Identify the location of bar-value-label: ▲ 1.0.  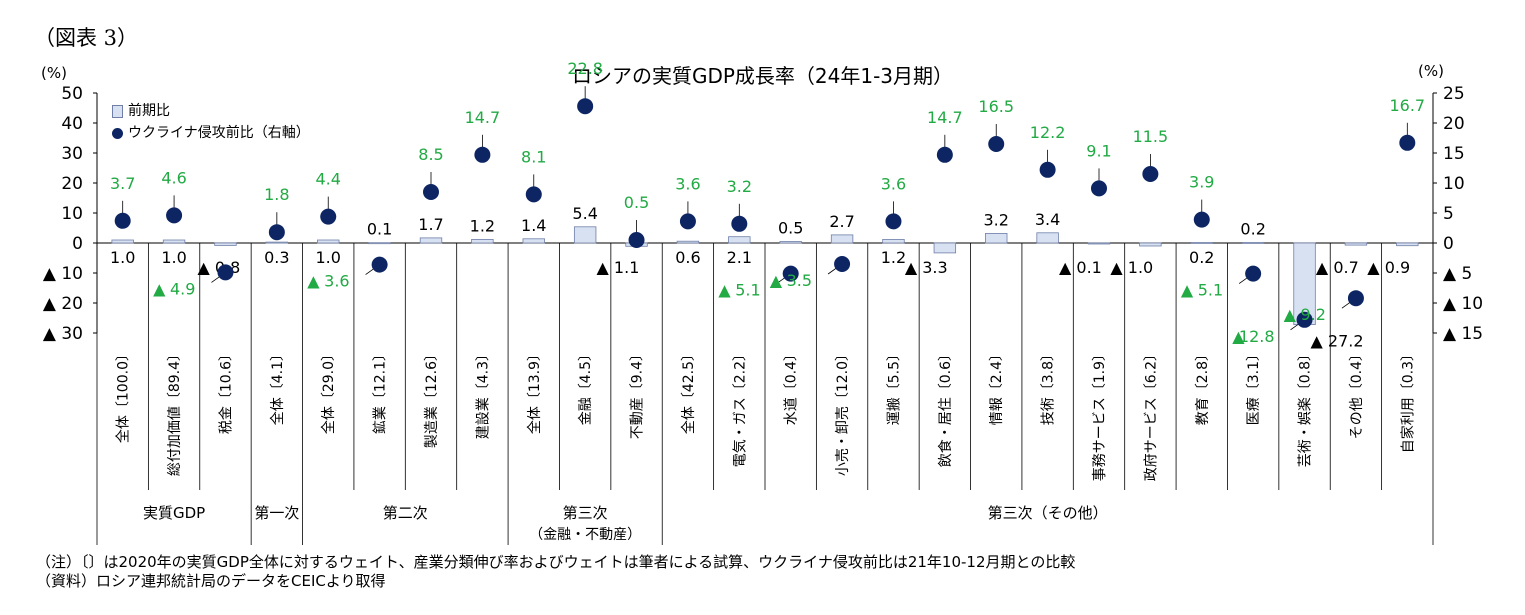
(1131, 267).